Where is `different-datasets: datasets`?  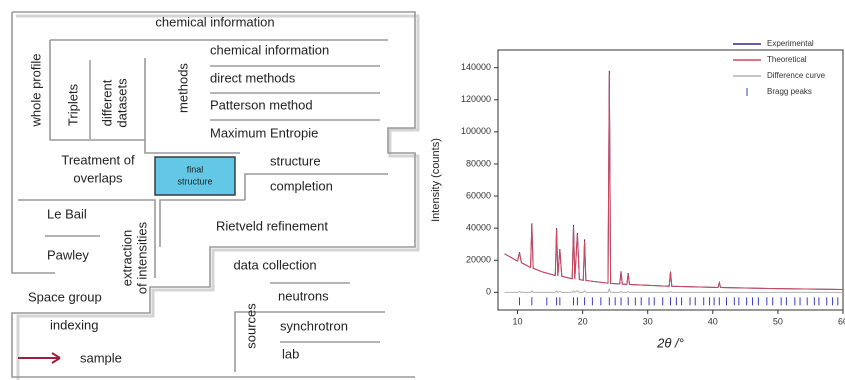 different-datasets: datasets is located at coordinates (121, 103).